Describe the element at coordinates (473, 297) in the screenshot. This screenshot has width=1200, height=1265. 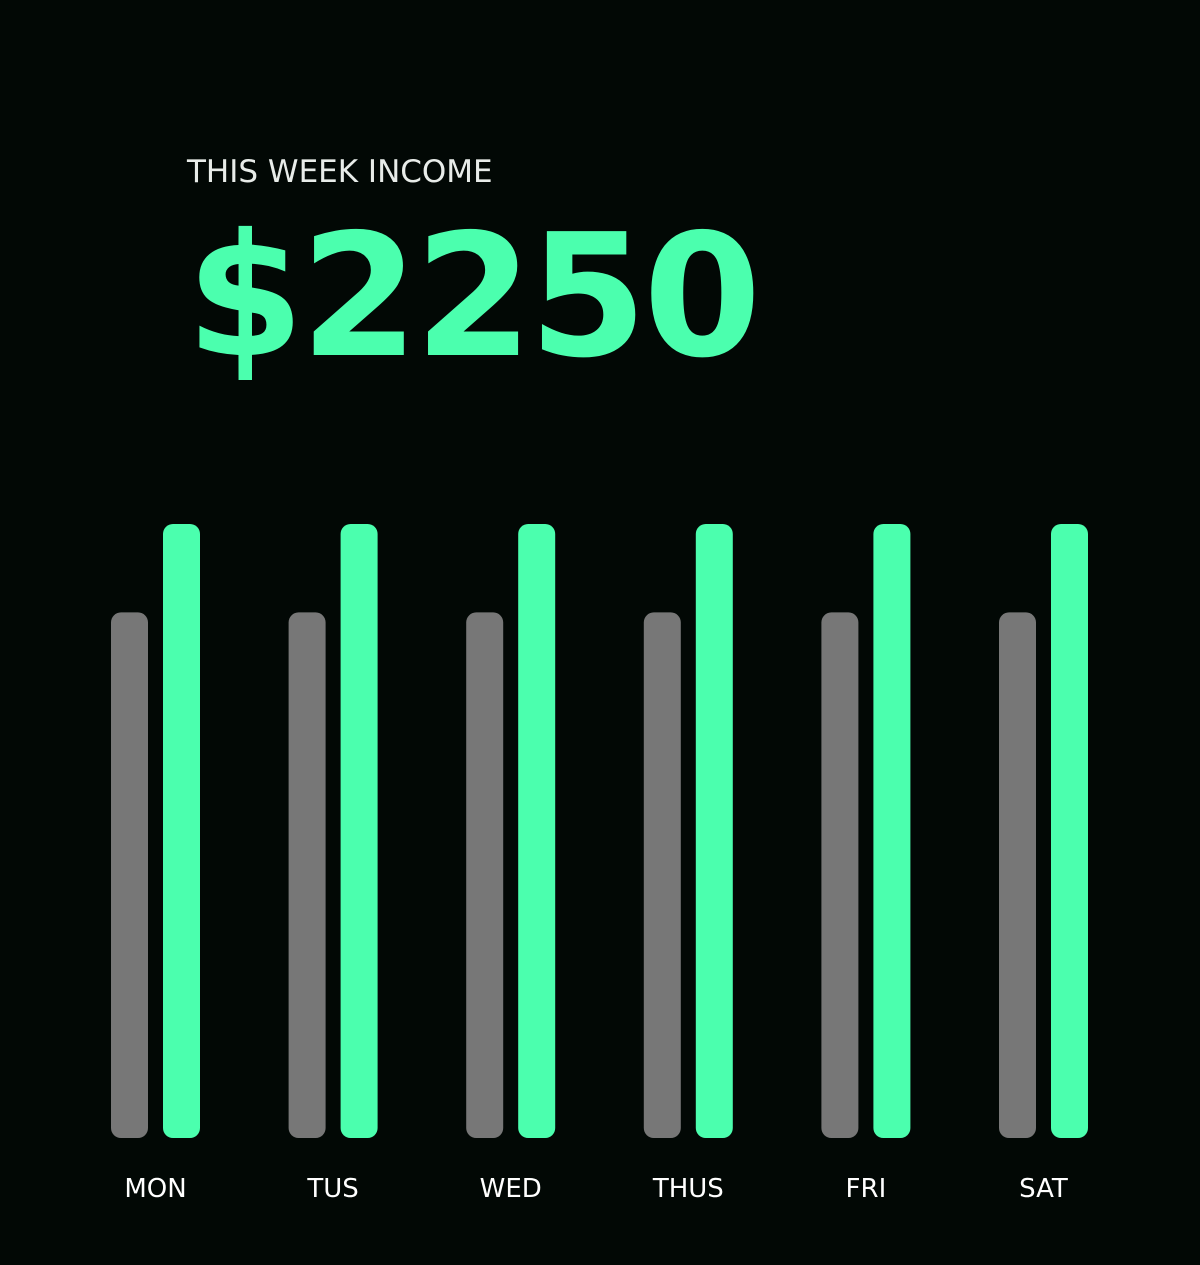
I see `income-amount: $2250` at that location.